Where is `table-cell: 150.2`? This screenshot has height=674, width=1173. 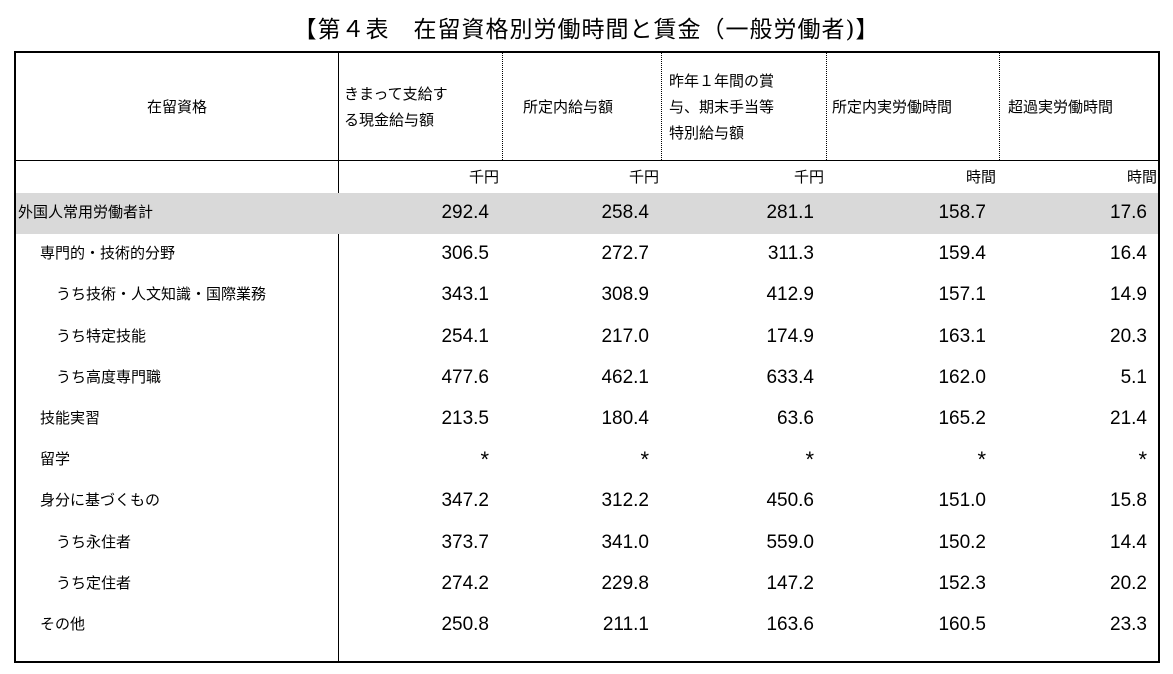
table-cell: 150.2 is located at coordinates (911, 543).